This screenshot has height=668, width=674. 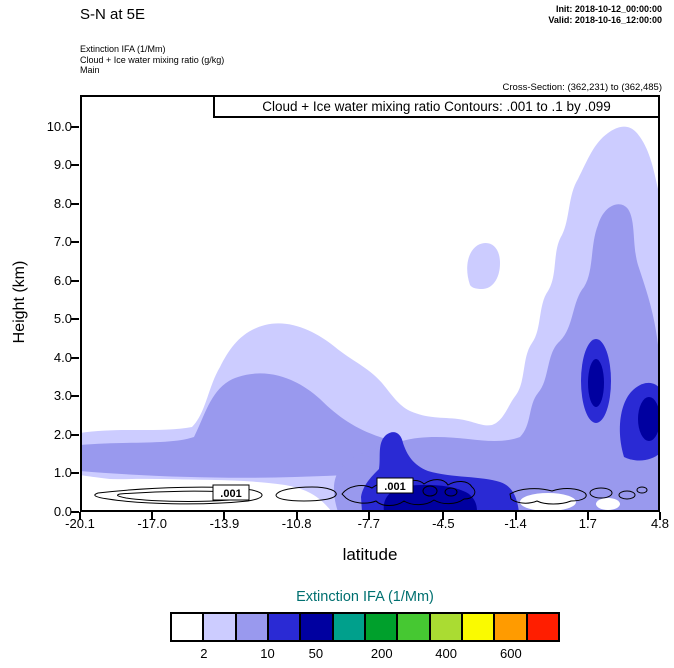 I want to click on y-tick-label: 5.0, so click(x=62, y=319).